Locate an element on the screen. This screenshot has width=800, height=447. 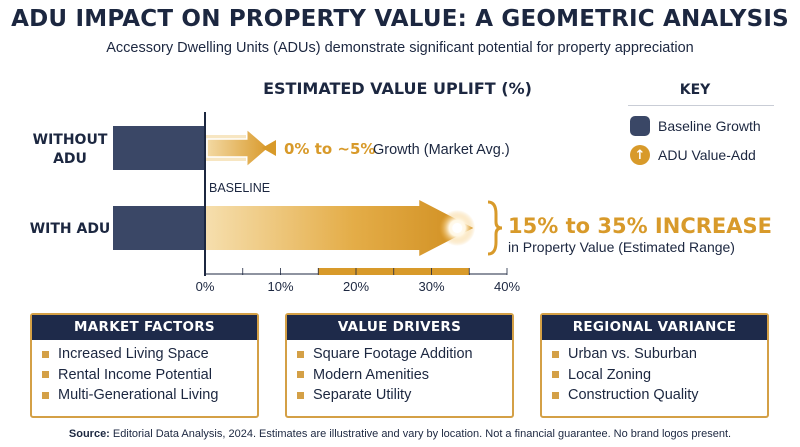
list-item: Separate Utility is located at coordinates (404, 395).